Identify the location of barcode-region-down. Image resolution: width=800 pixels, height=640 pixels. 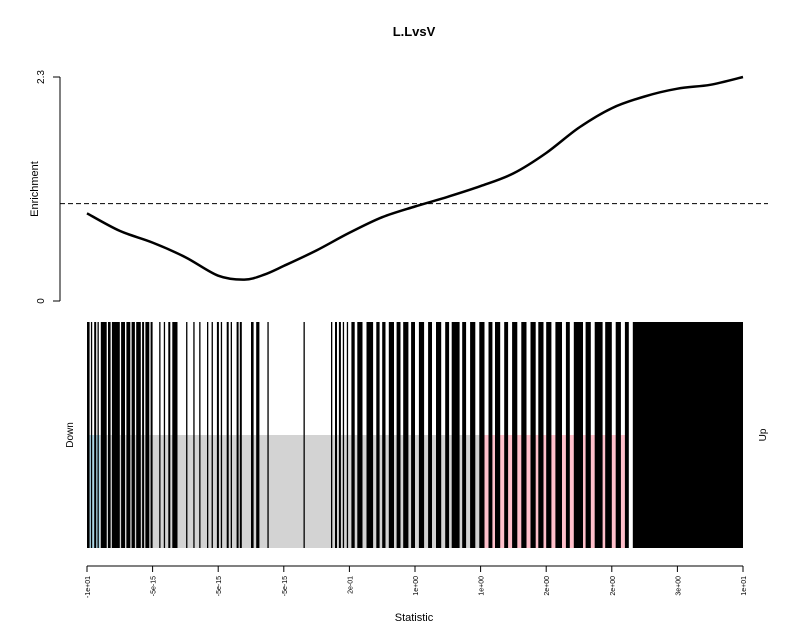
(94, 491).